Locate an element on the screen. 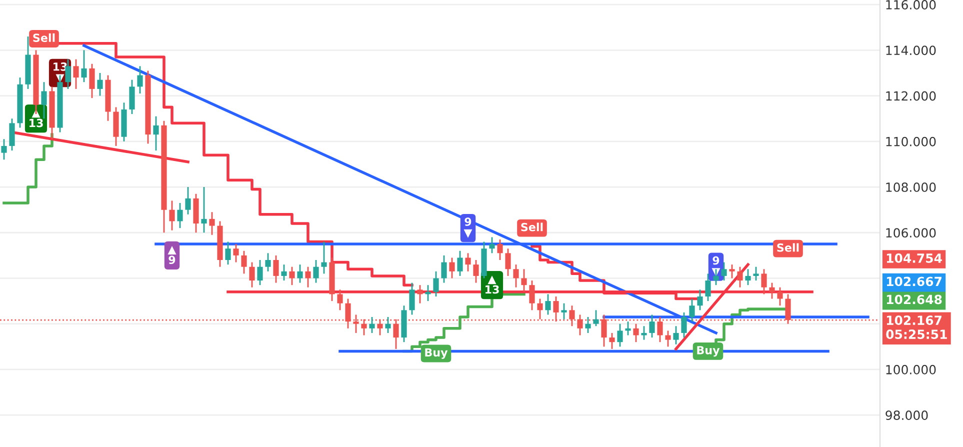  y-tick-label: 108.000 is located at coordinates (911, 187).